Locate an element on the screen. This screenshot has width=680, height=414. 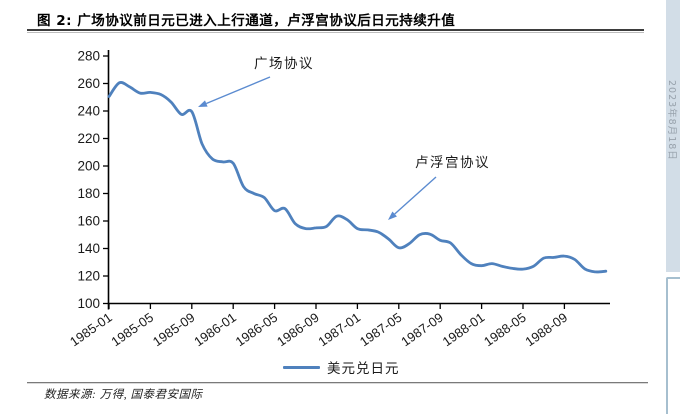
figure-title: 图 2: 广场协议前日元已进入上行通道，卢浮宫协议后日元持续升值 is located at coordinates (246, 21).